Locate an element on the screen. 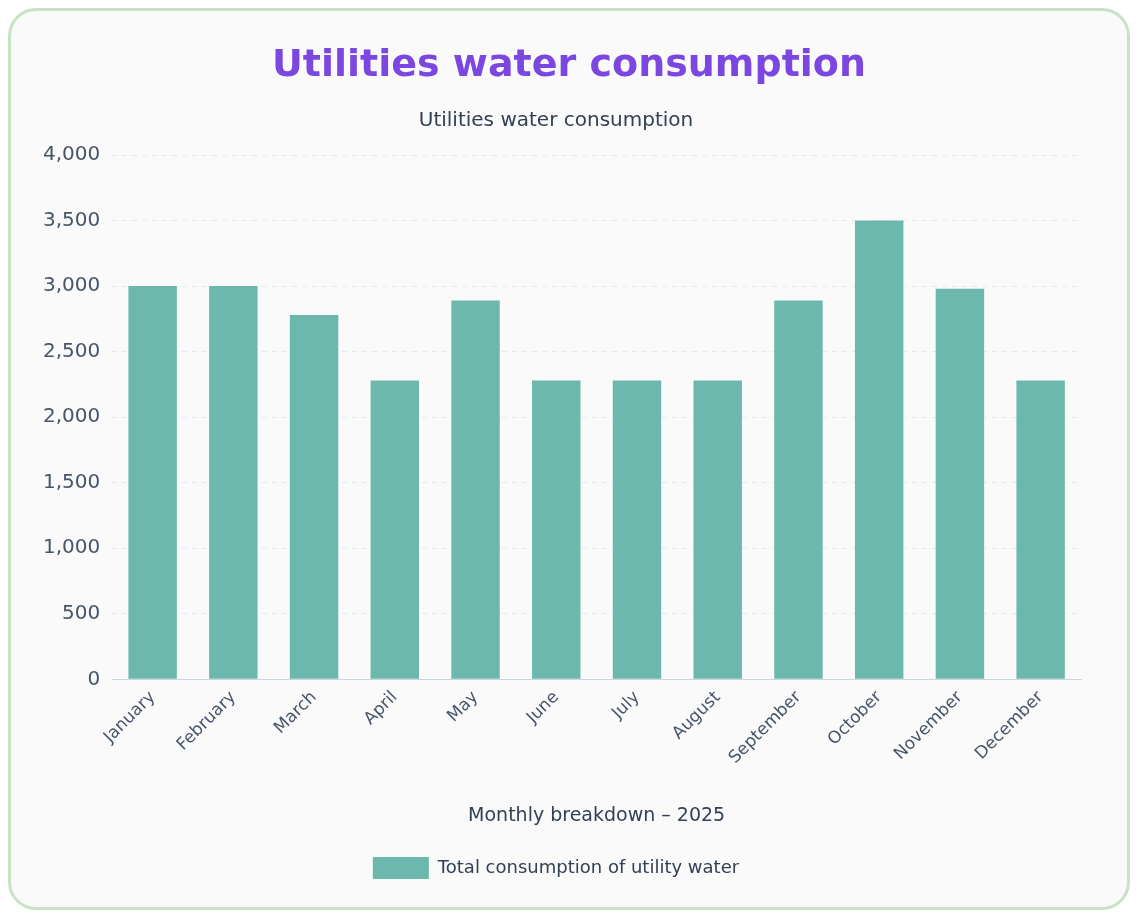  legend-label: Total consumption of utility water is located at coordinates (588, 866).